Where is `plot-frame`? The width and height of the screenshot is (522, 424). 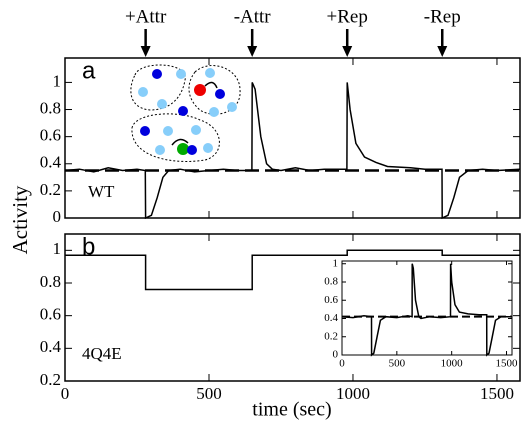 plot-frame is located at coordinates (427, 308).